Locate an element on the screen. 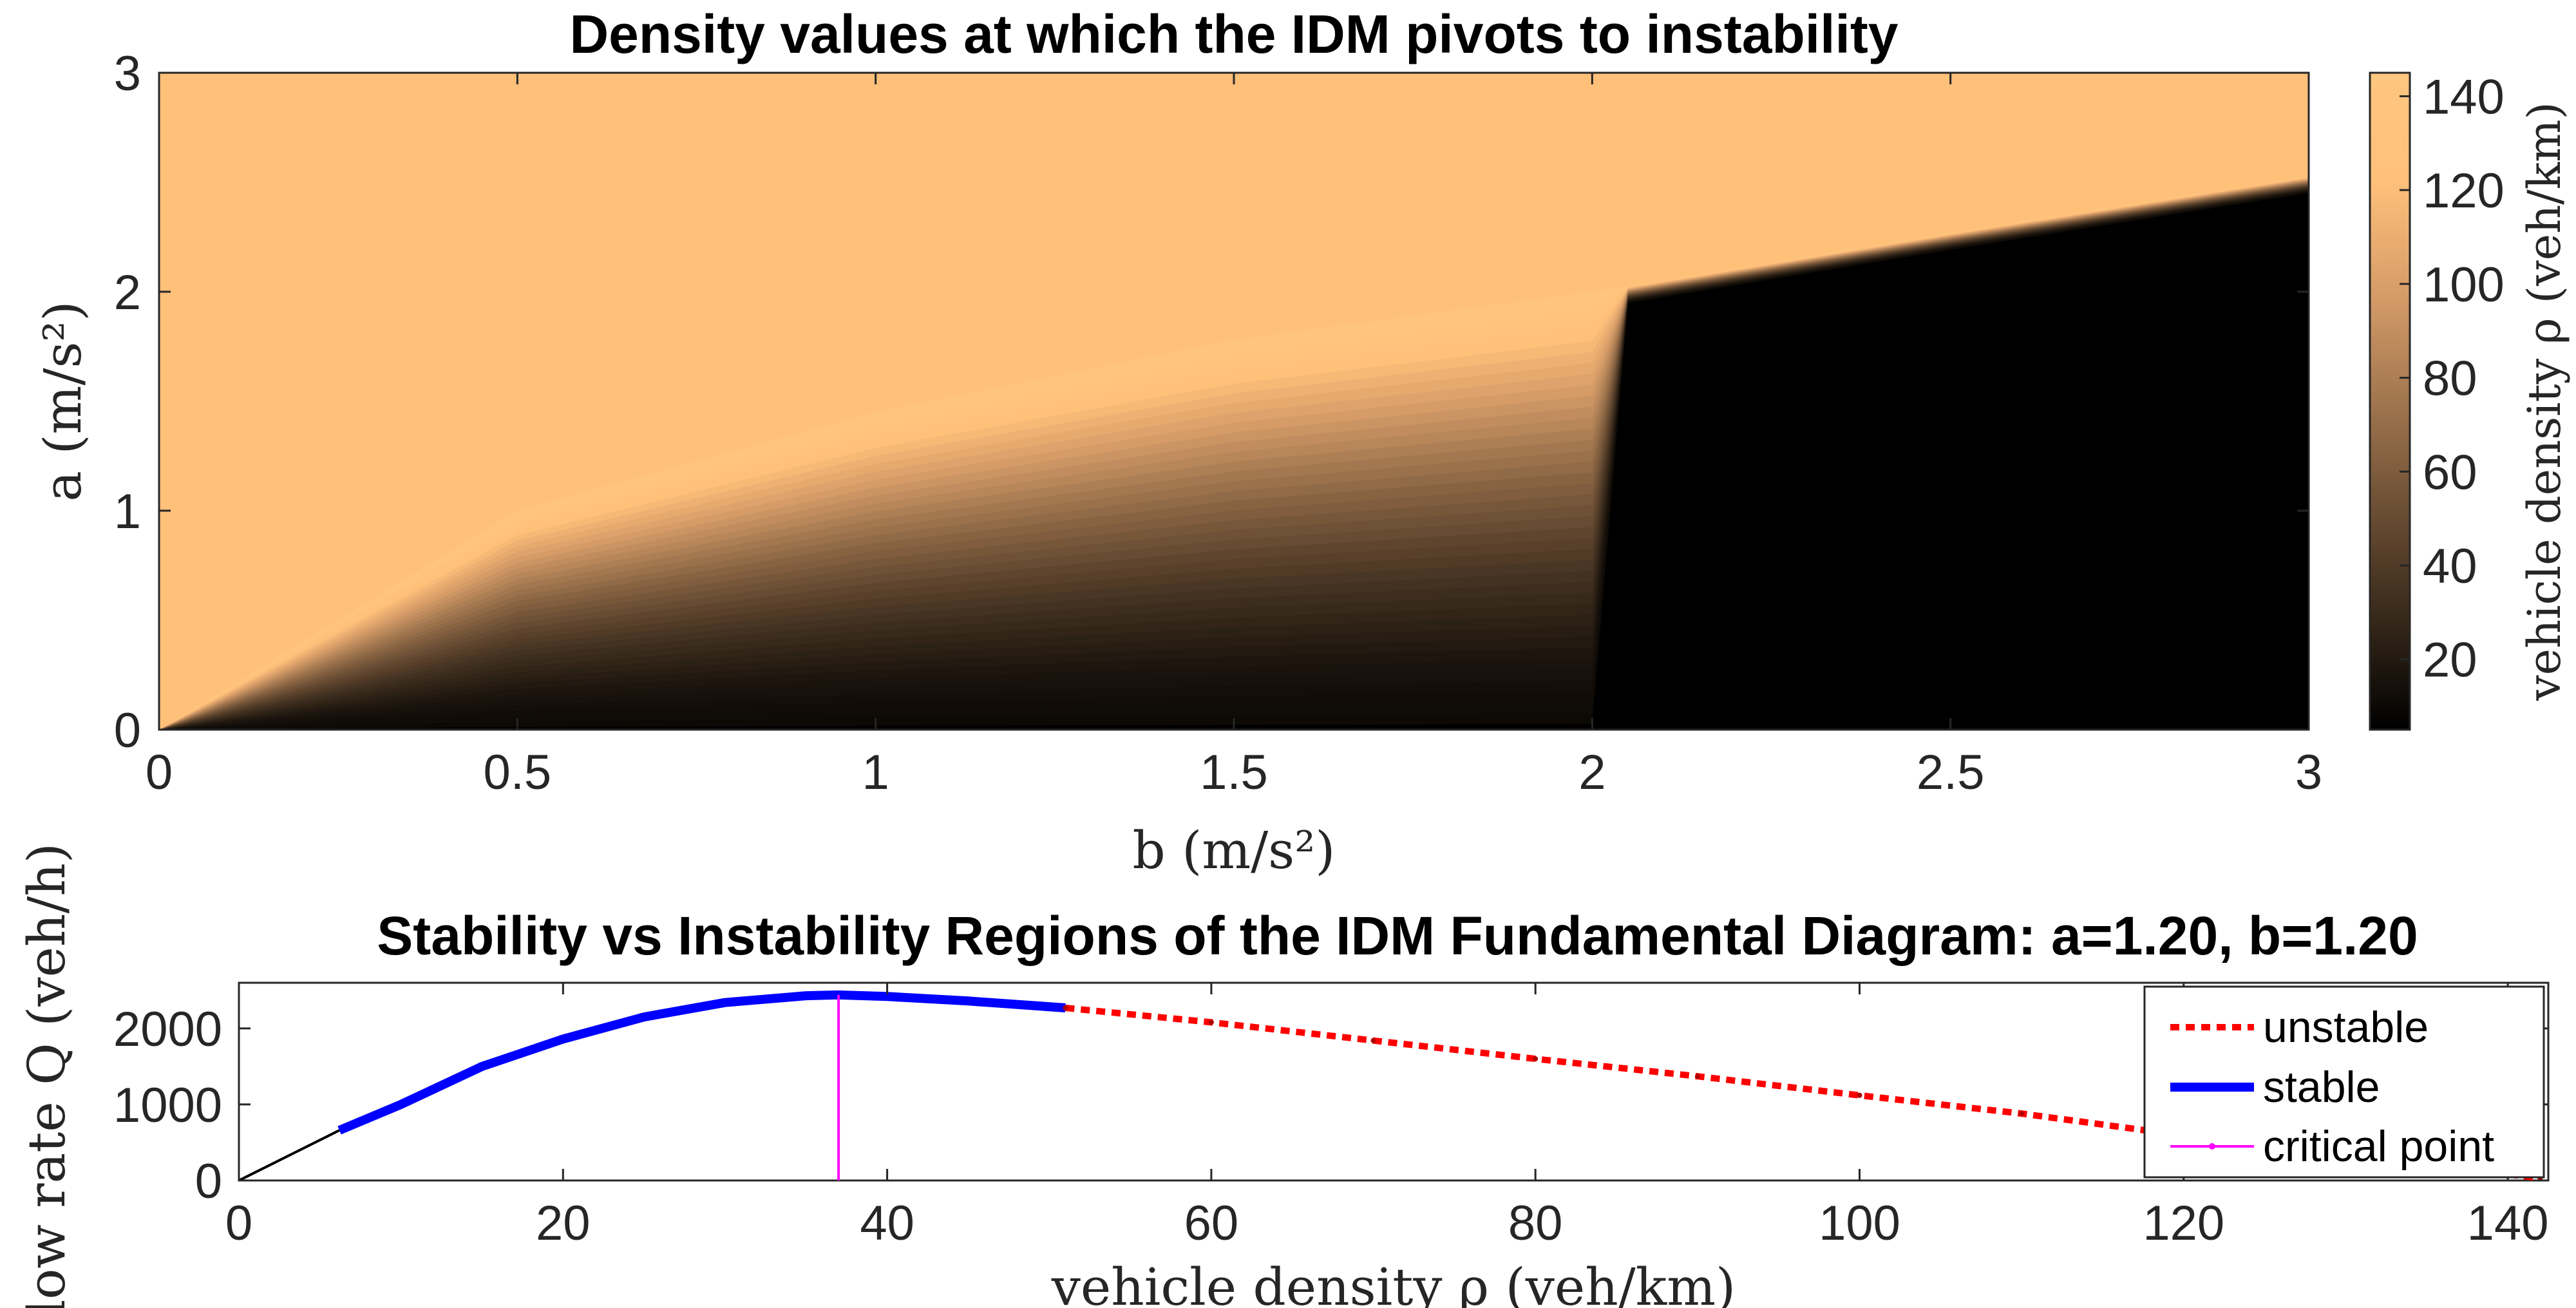 Image resolution: width=2576 pixels, height=1308 pixels. y-tick-label: 1000 is located at coordinates (167, 1105).